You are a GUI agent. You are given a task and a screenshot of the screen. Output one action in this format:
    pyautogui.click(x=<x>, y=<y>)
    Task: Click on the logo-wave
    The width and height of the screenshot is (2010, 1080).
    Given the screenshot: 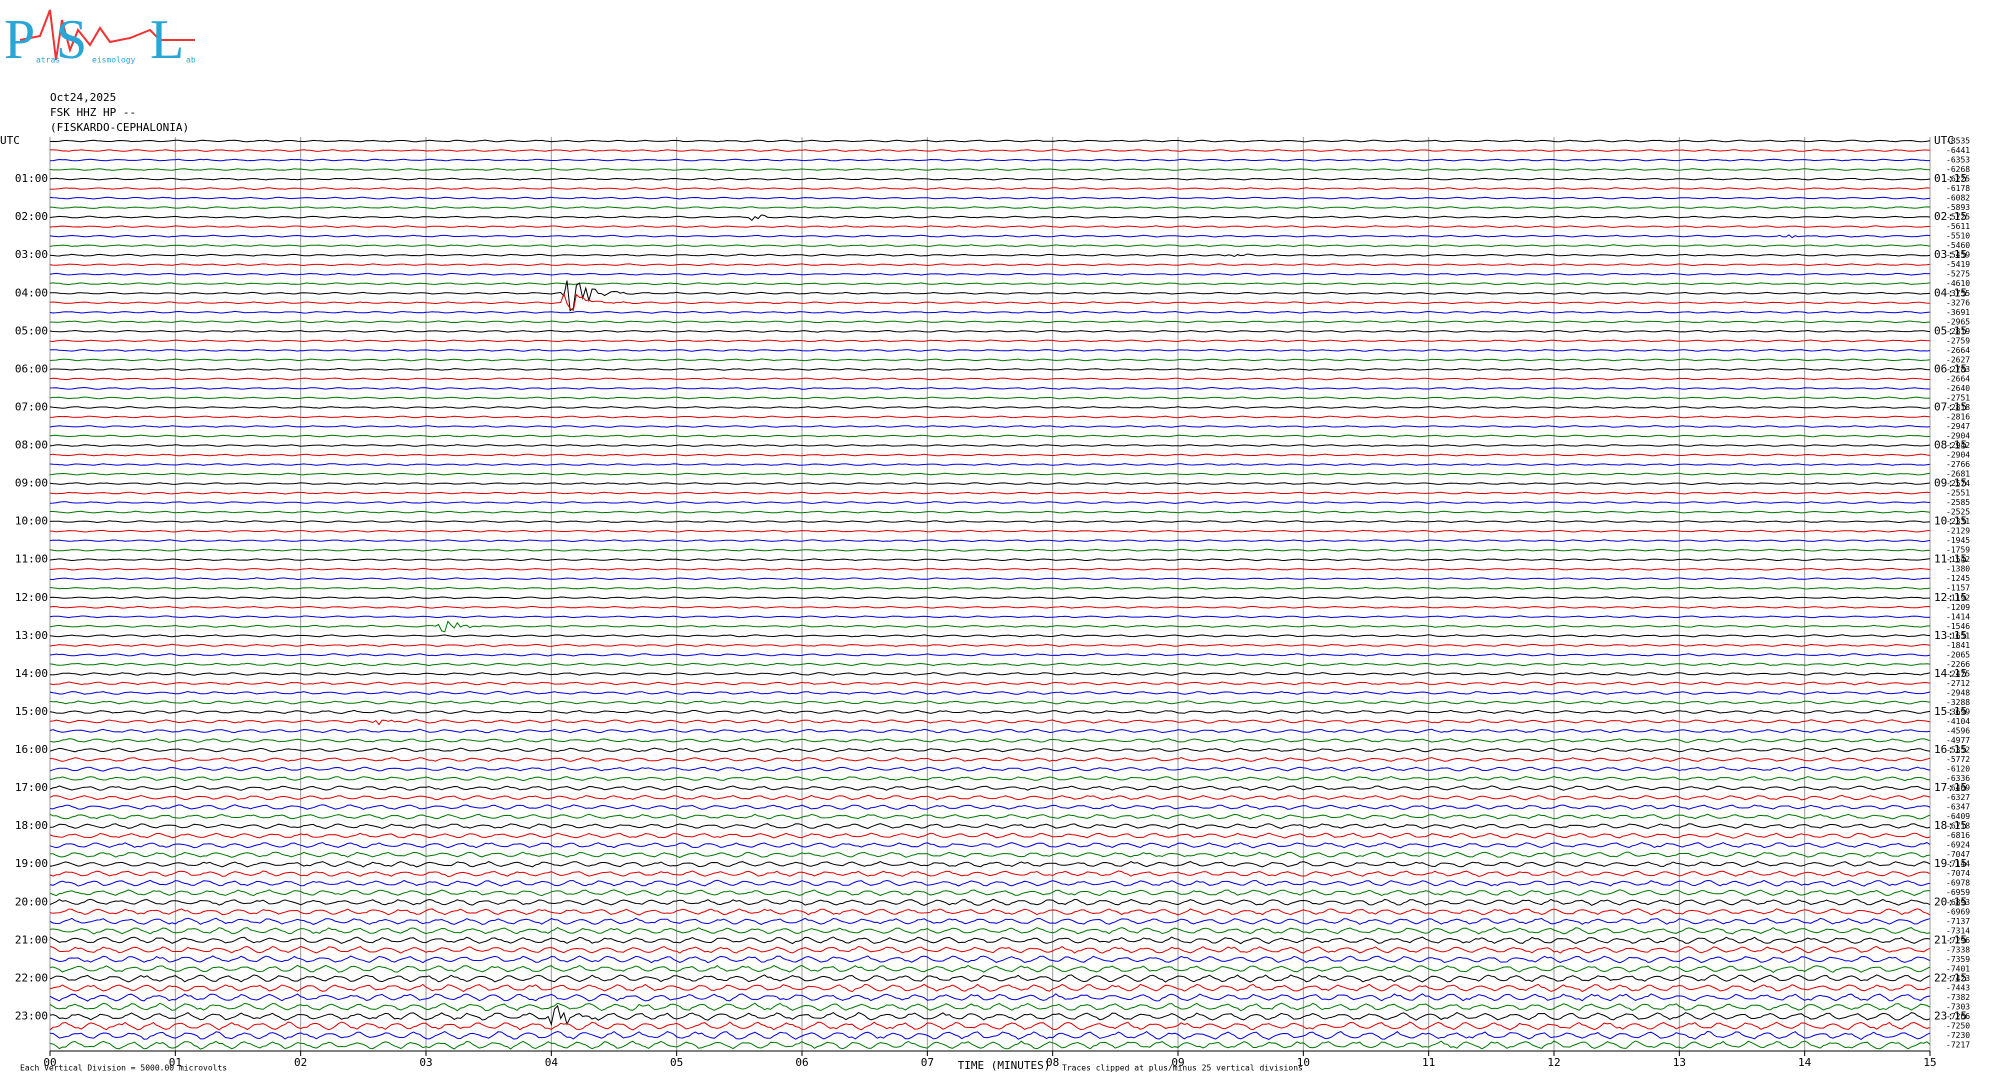 What is the action you would take?
    pyautogui.click(x=107, y=35)
    